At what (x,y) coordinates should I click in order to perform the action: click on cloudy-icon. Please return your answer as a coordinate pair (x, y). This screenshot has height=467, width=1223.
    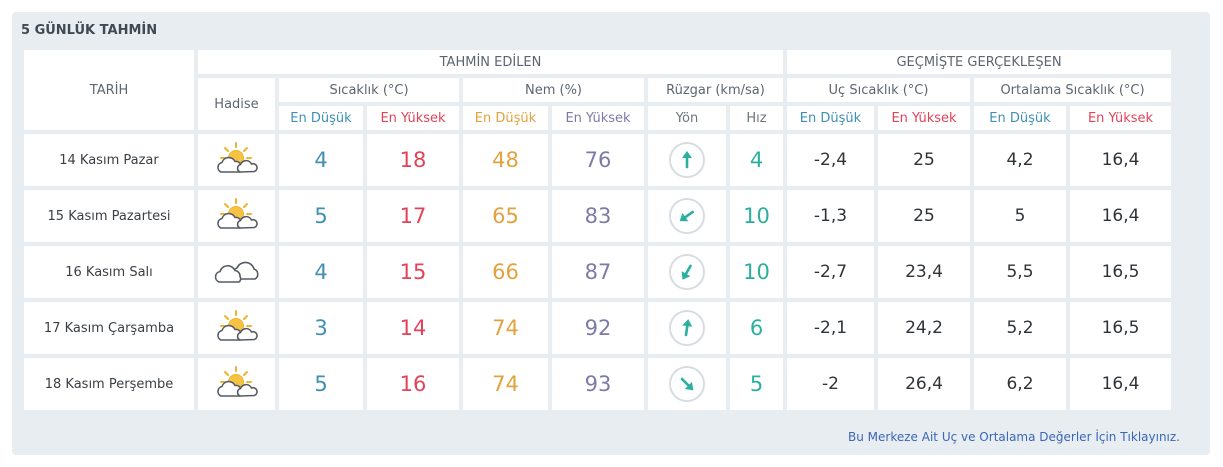
    Looking at the image, I should click on (237, 272).